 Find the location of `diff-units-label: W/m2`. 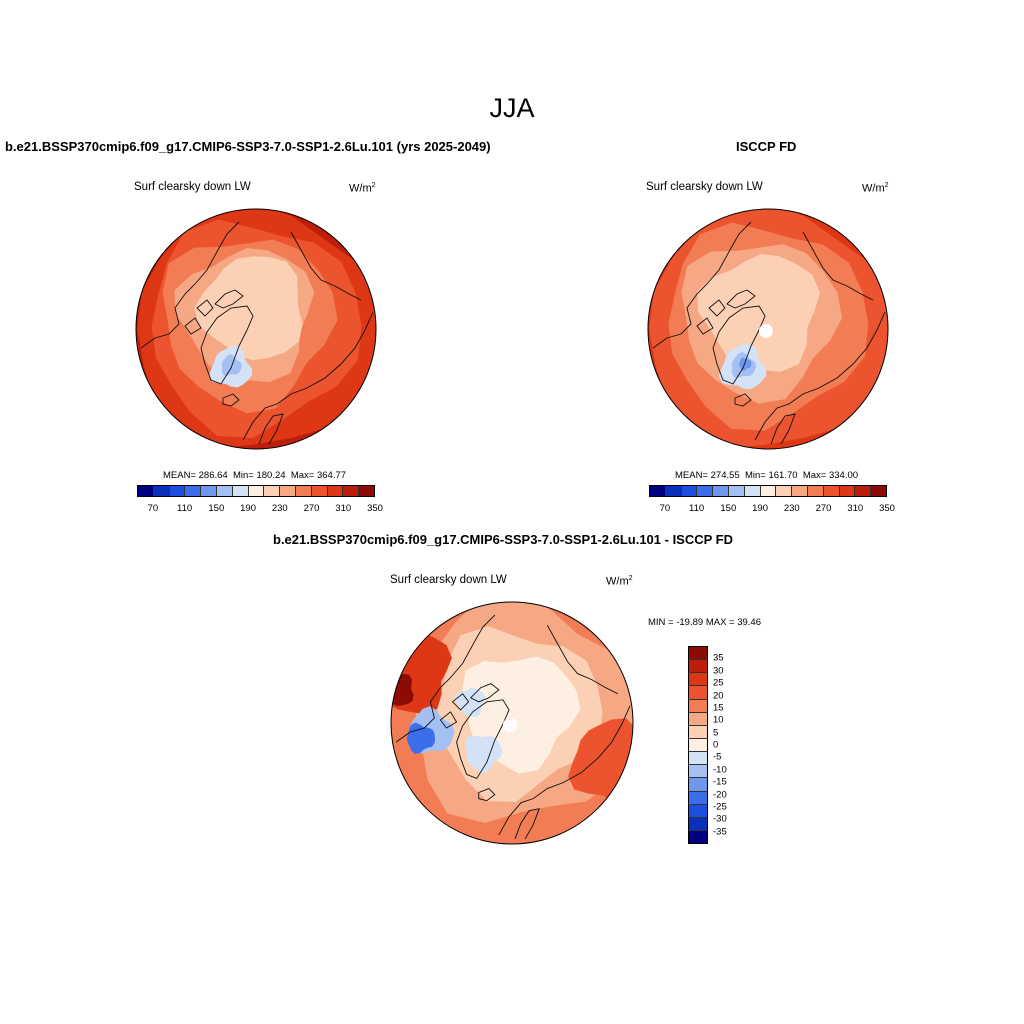

diff-units-label: W/m2 is located at coordinates (619, 581).